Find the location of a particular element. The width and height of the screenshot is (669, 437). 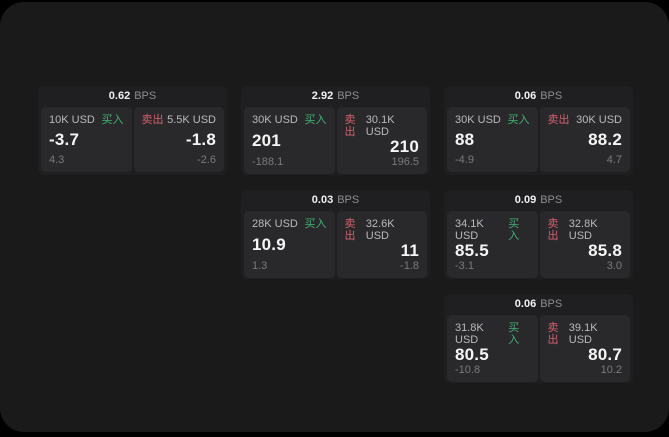

sell-amount: 30.1K USD is located at coordinates (380, 126).